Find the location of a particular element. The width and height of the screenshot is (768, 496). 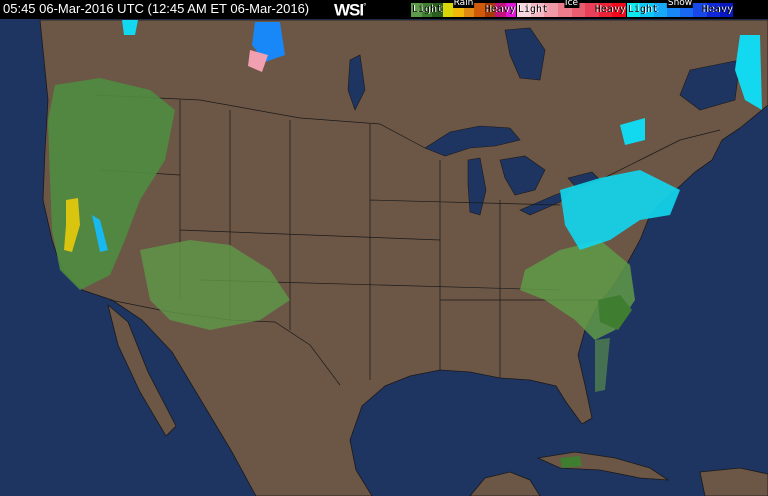

legend-ice: Light Heavy Ice is located at coordinates (571, 8).